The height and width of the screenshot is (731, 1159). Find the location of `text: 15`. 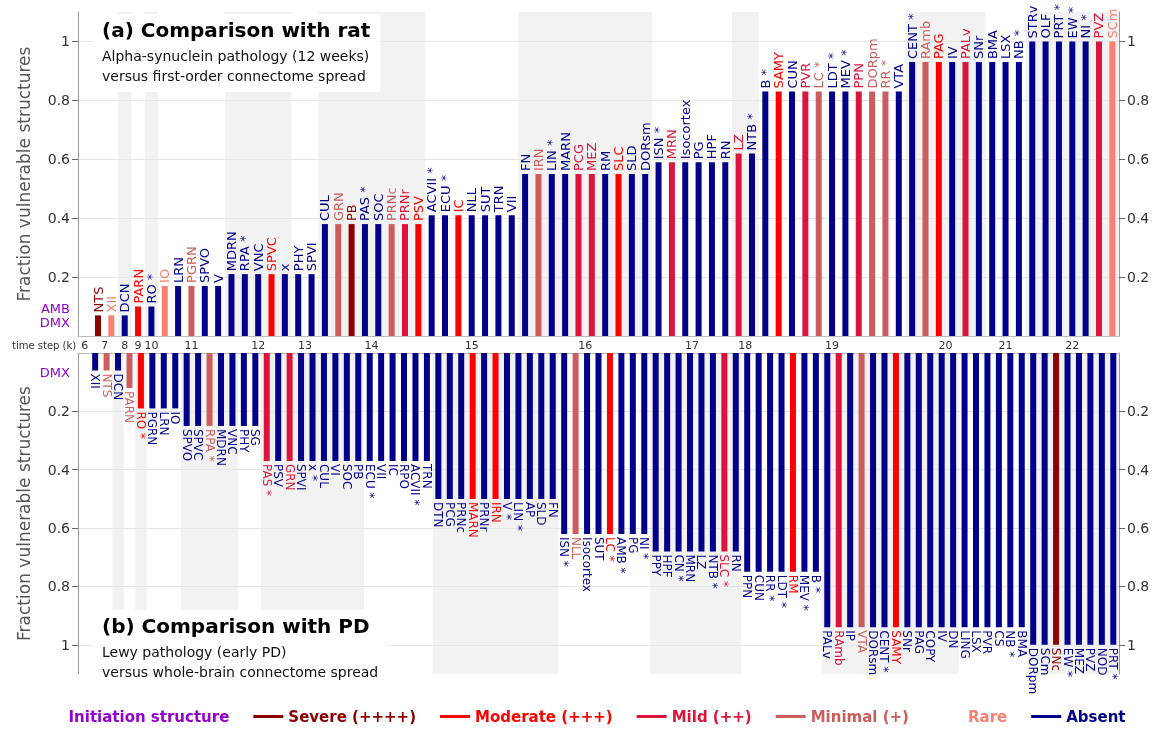

text: 15 is located at coordinates (471, 345).